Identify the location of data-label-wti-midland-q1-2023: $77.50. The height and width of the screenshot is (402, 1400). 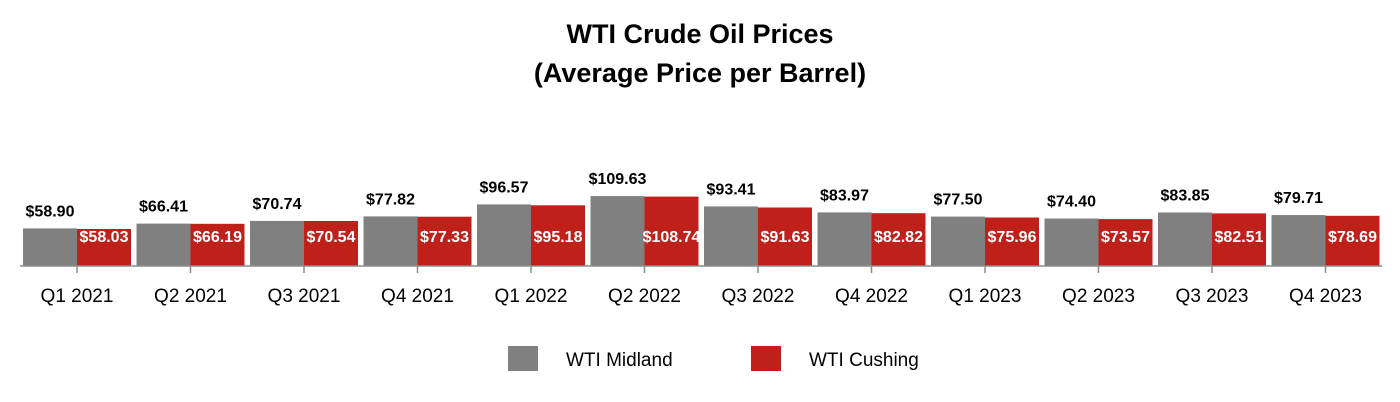
(958, 200).